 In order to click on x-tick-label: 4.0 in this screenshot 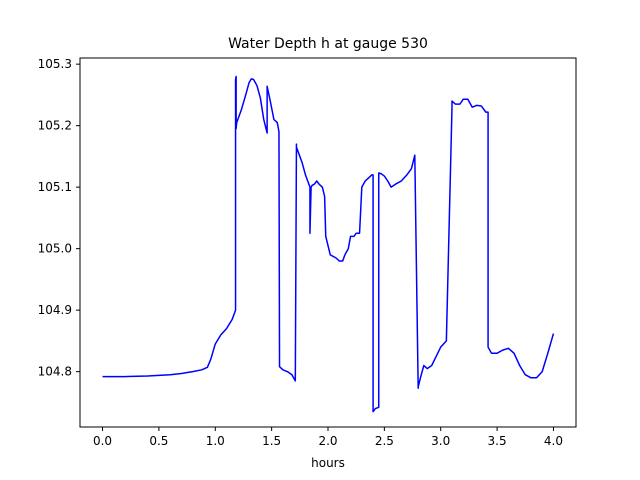, I will do `click(553, 441)`.